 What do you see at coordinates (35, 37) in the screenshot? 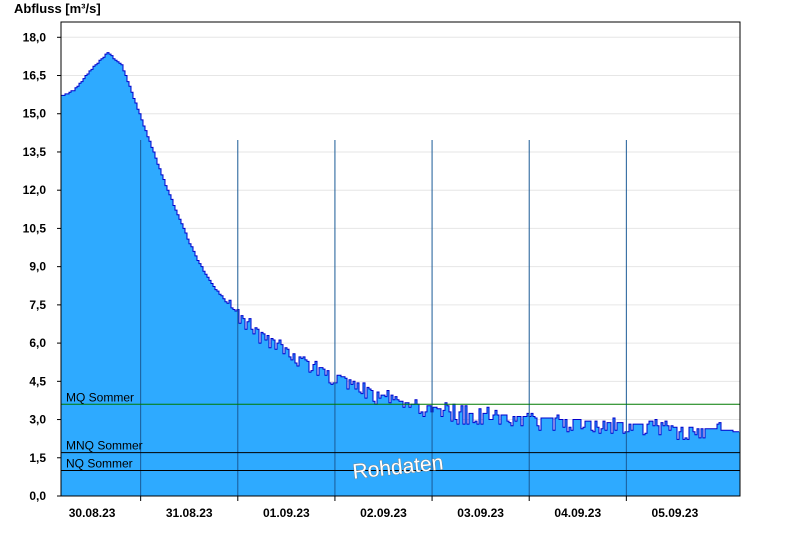
I see `y-tick-label: 18,0` at bounding box center [35, 37].